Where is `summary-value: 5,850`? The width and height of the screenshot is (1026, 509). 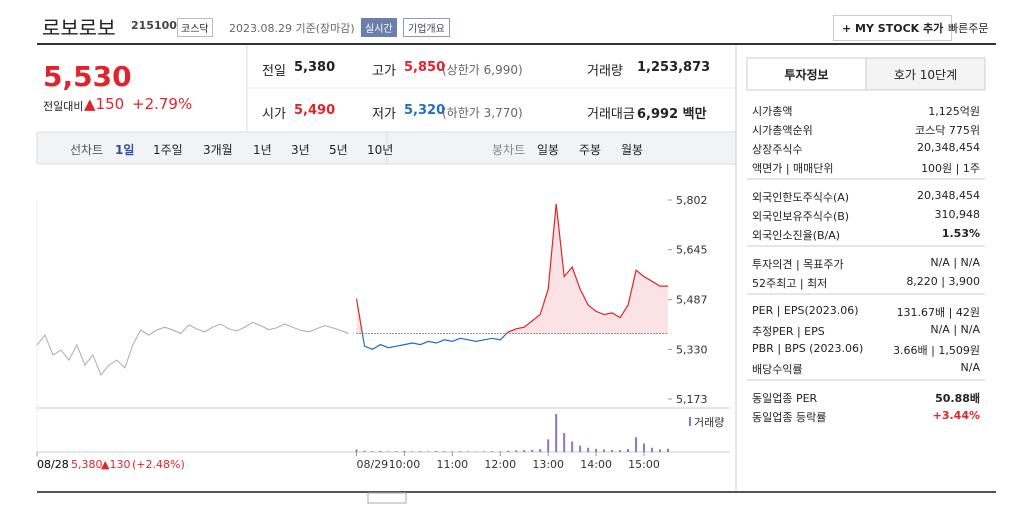 summary-value: 5,850 is located at coordinates (425, 67).